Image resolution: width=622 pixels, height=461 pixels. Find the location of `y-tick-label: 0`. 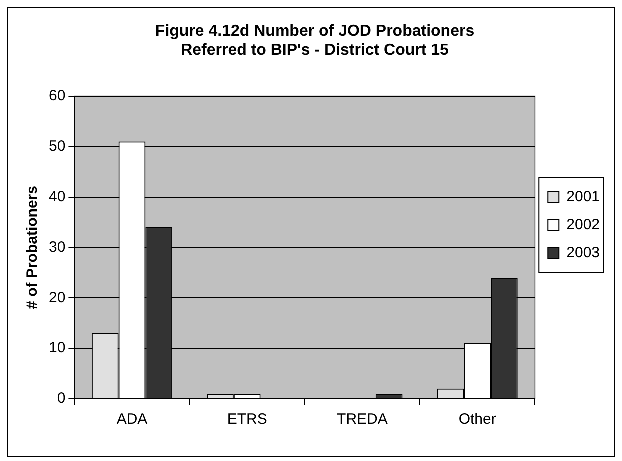

y-tick-label: 0 is located at coordinates (61, 399).